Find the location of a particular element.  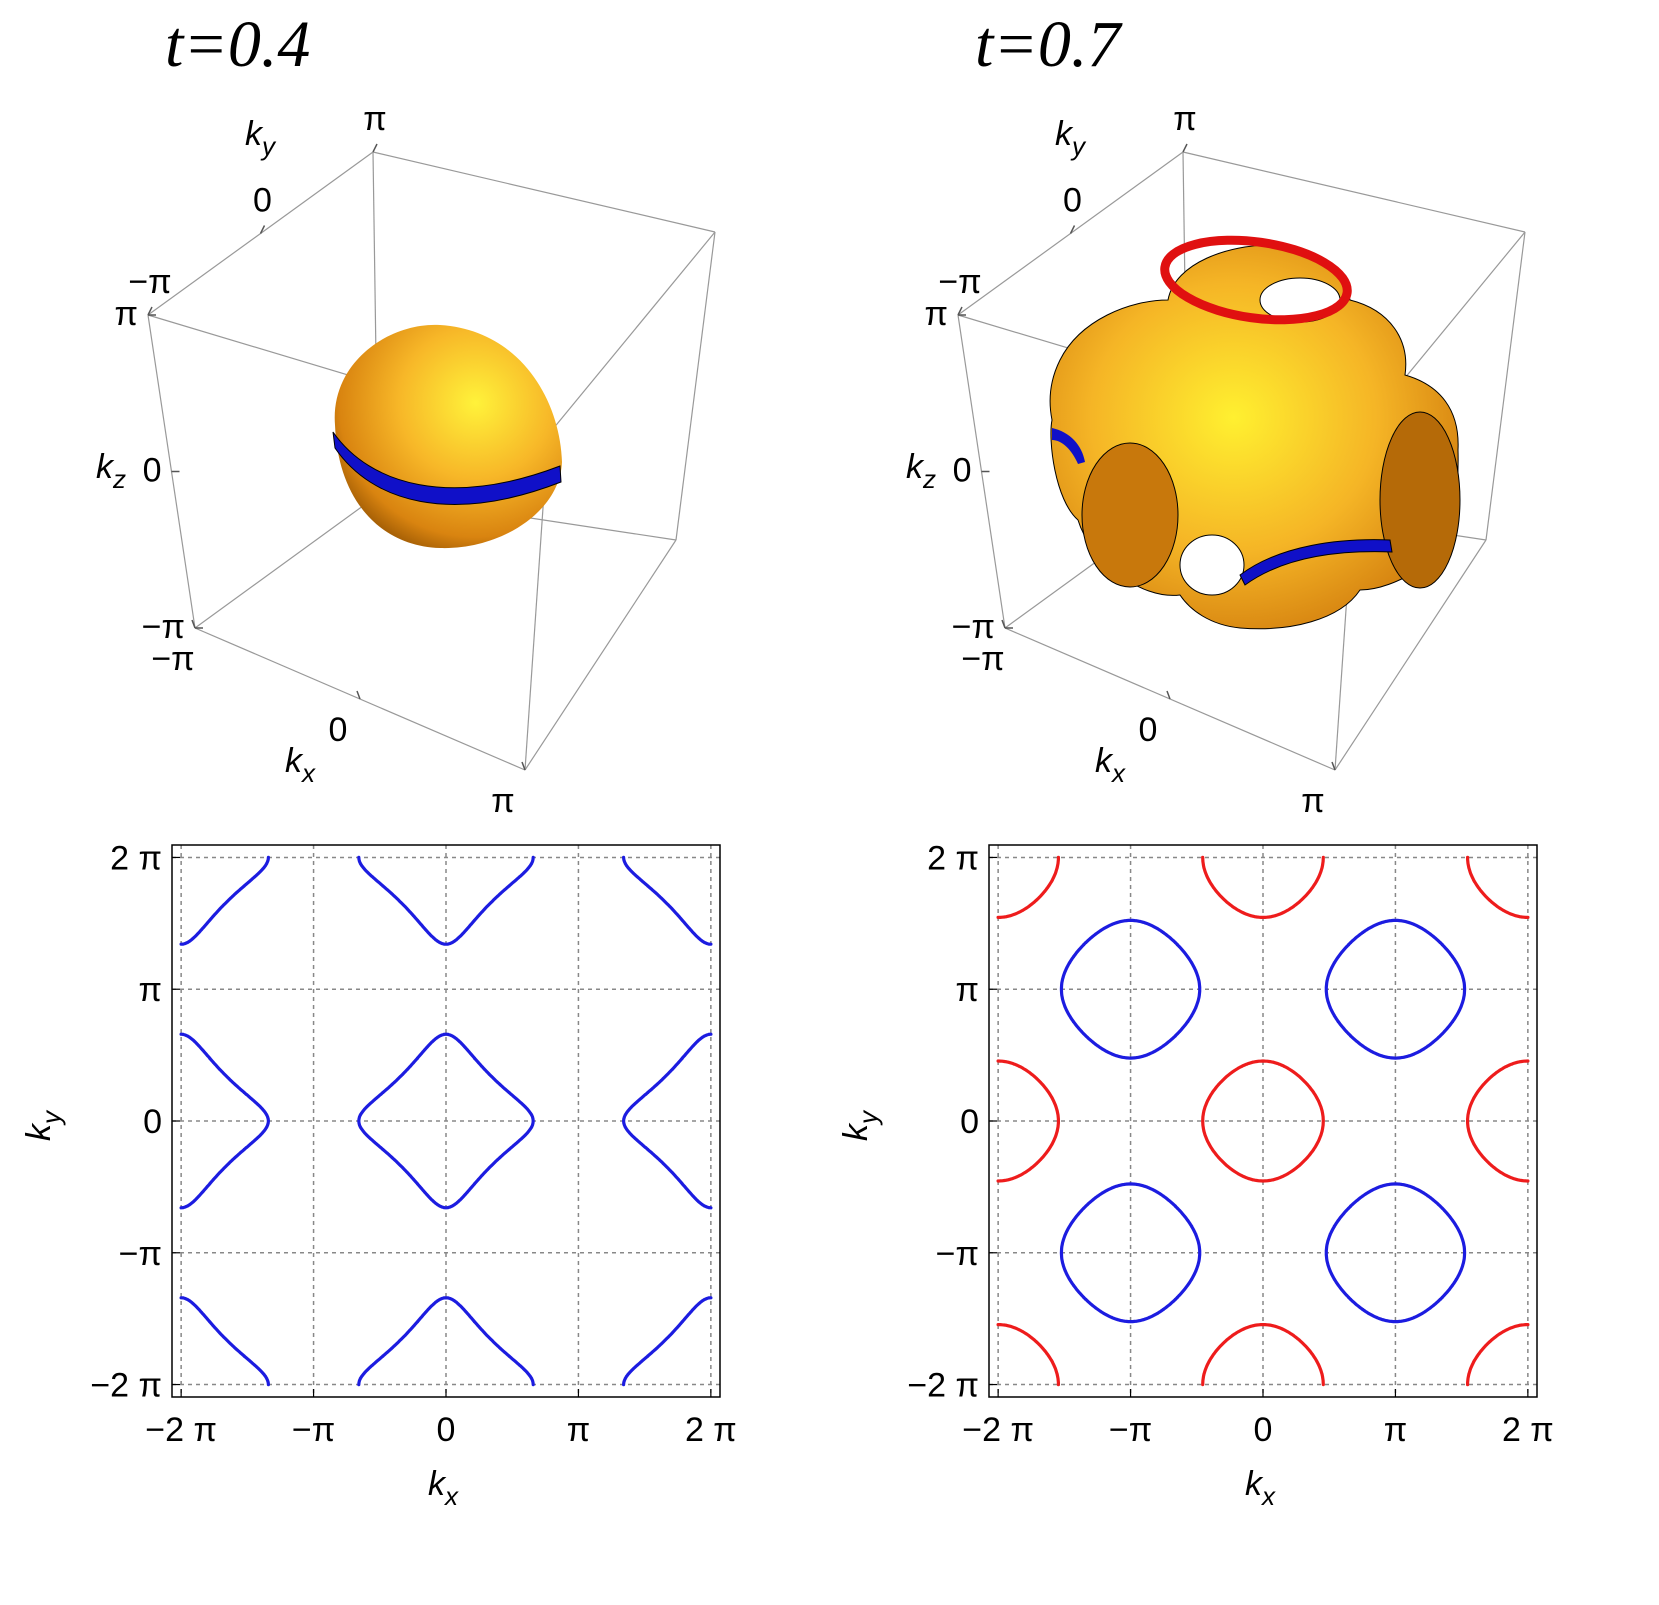

surface-ring is located at coordinates (1256, 280).